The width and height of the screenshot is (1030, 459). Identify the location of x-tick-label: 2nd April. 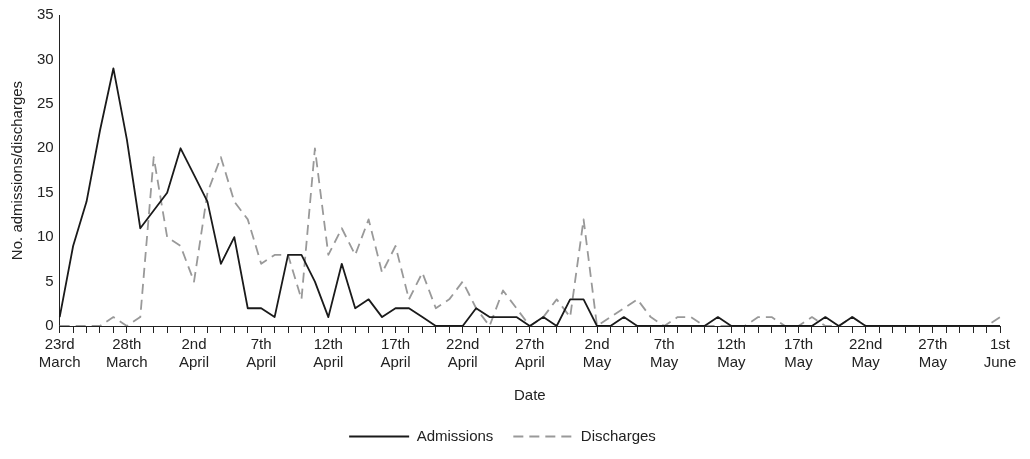
(194, 353).